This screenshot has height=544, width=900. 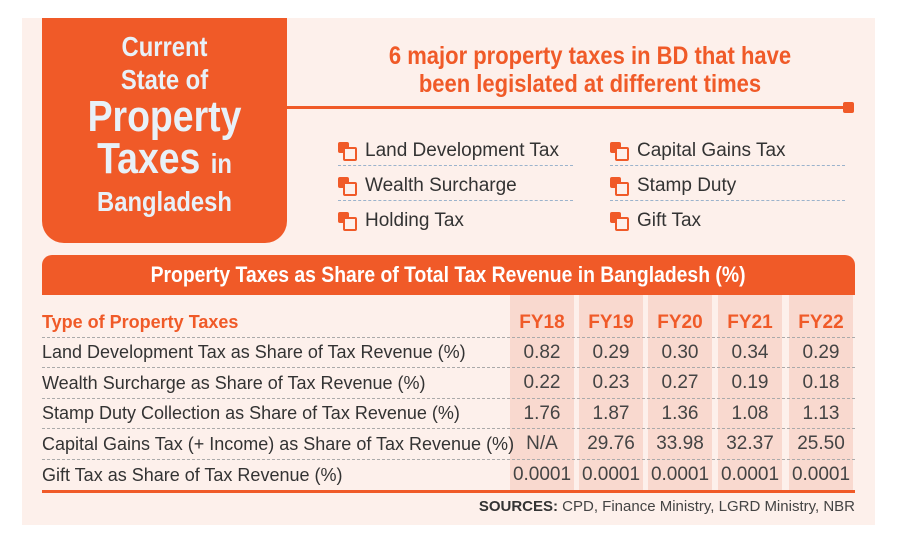 What do you see at coordinates (462, 150) in the screenshot?
I see `tax-name: Land Development Tax` at bounding box center [462, 150].